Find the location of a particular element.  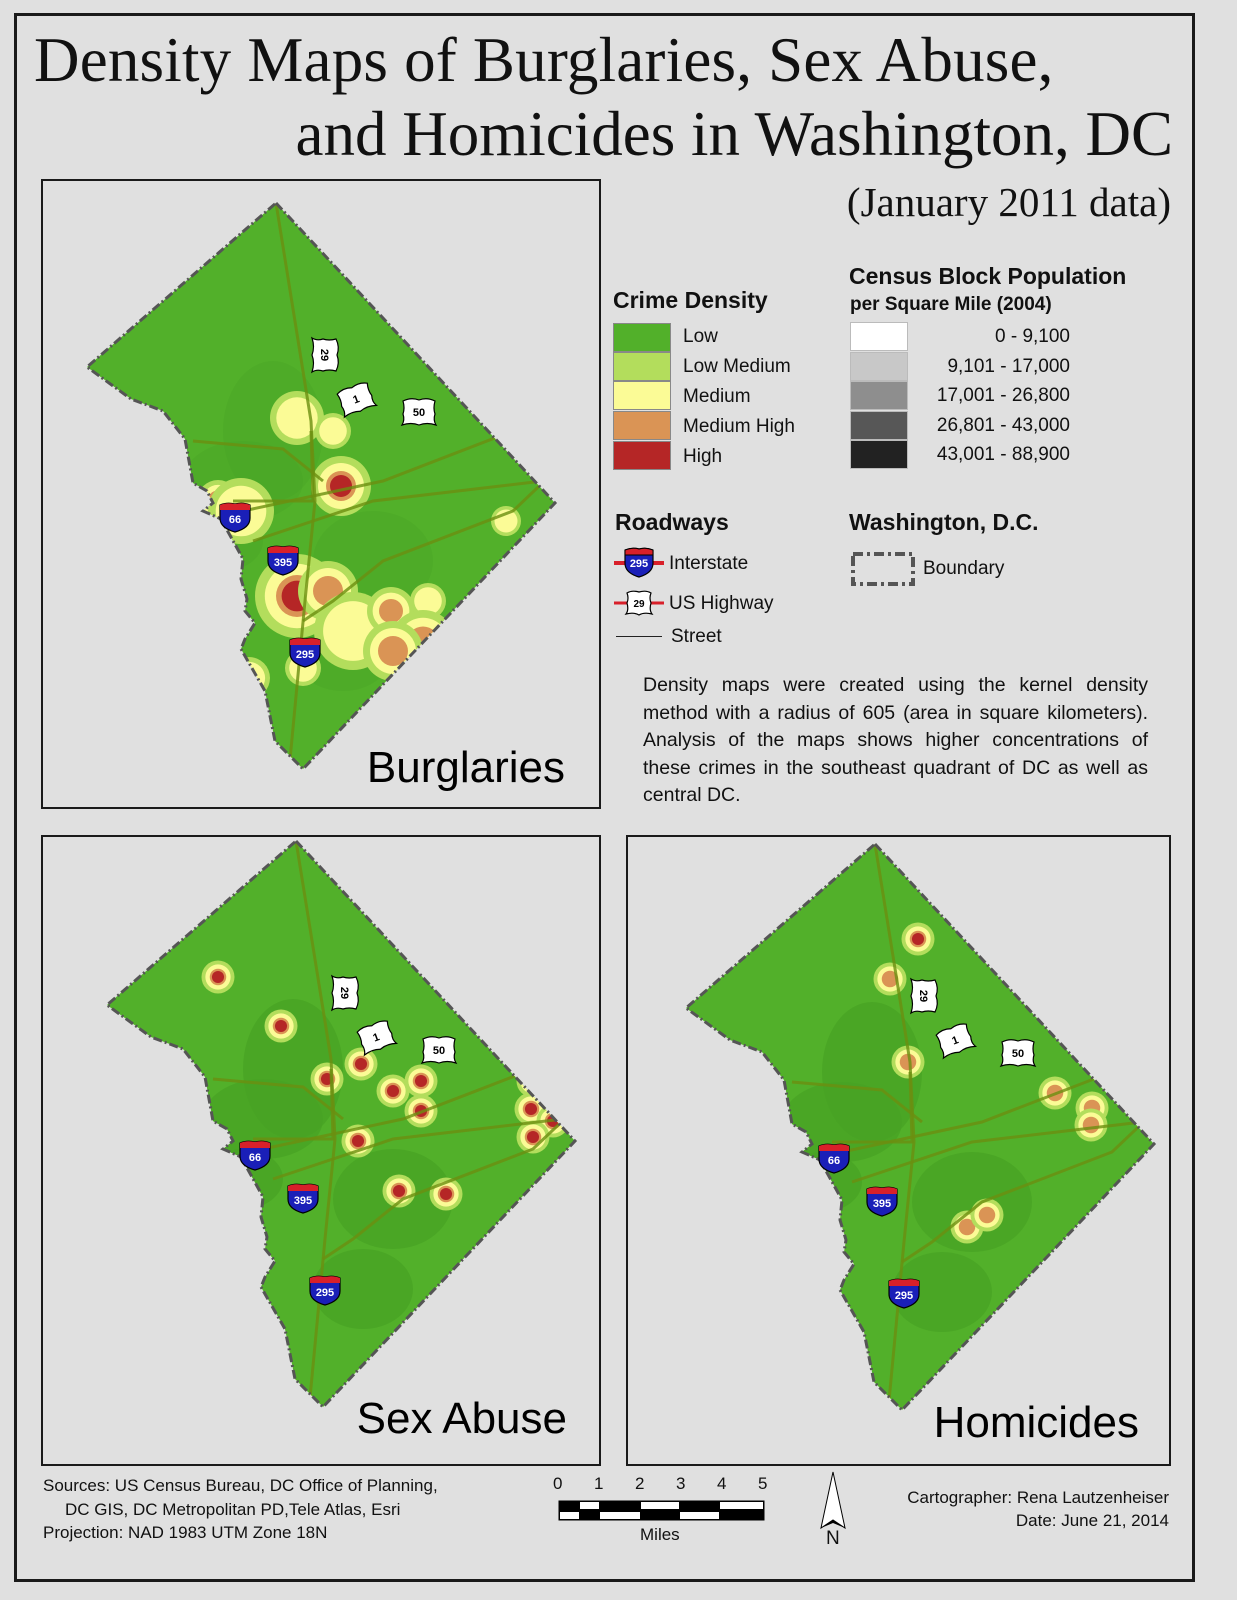

legend-label-street: Street is located at coordinates (696, 636).